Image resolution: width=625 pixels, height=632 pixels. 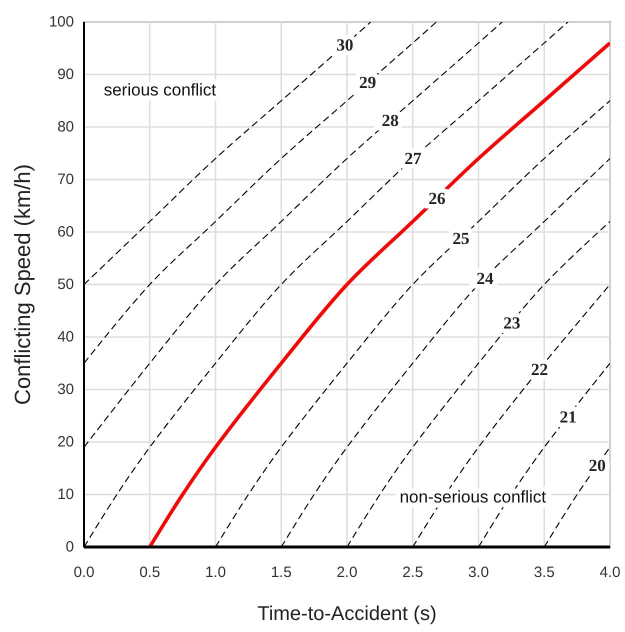 I want to click on x-tick-label: 3.5, so click(x=544, y=572).